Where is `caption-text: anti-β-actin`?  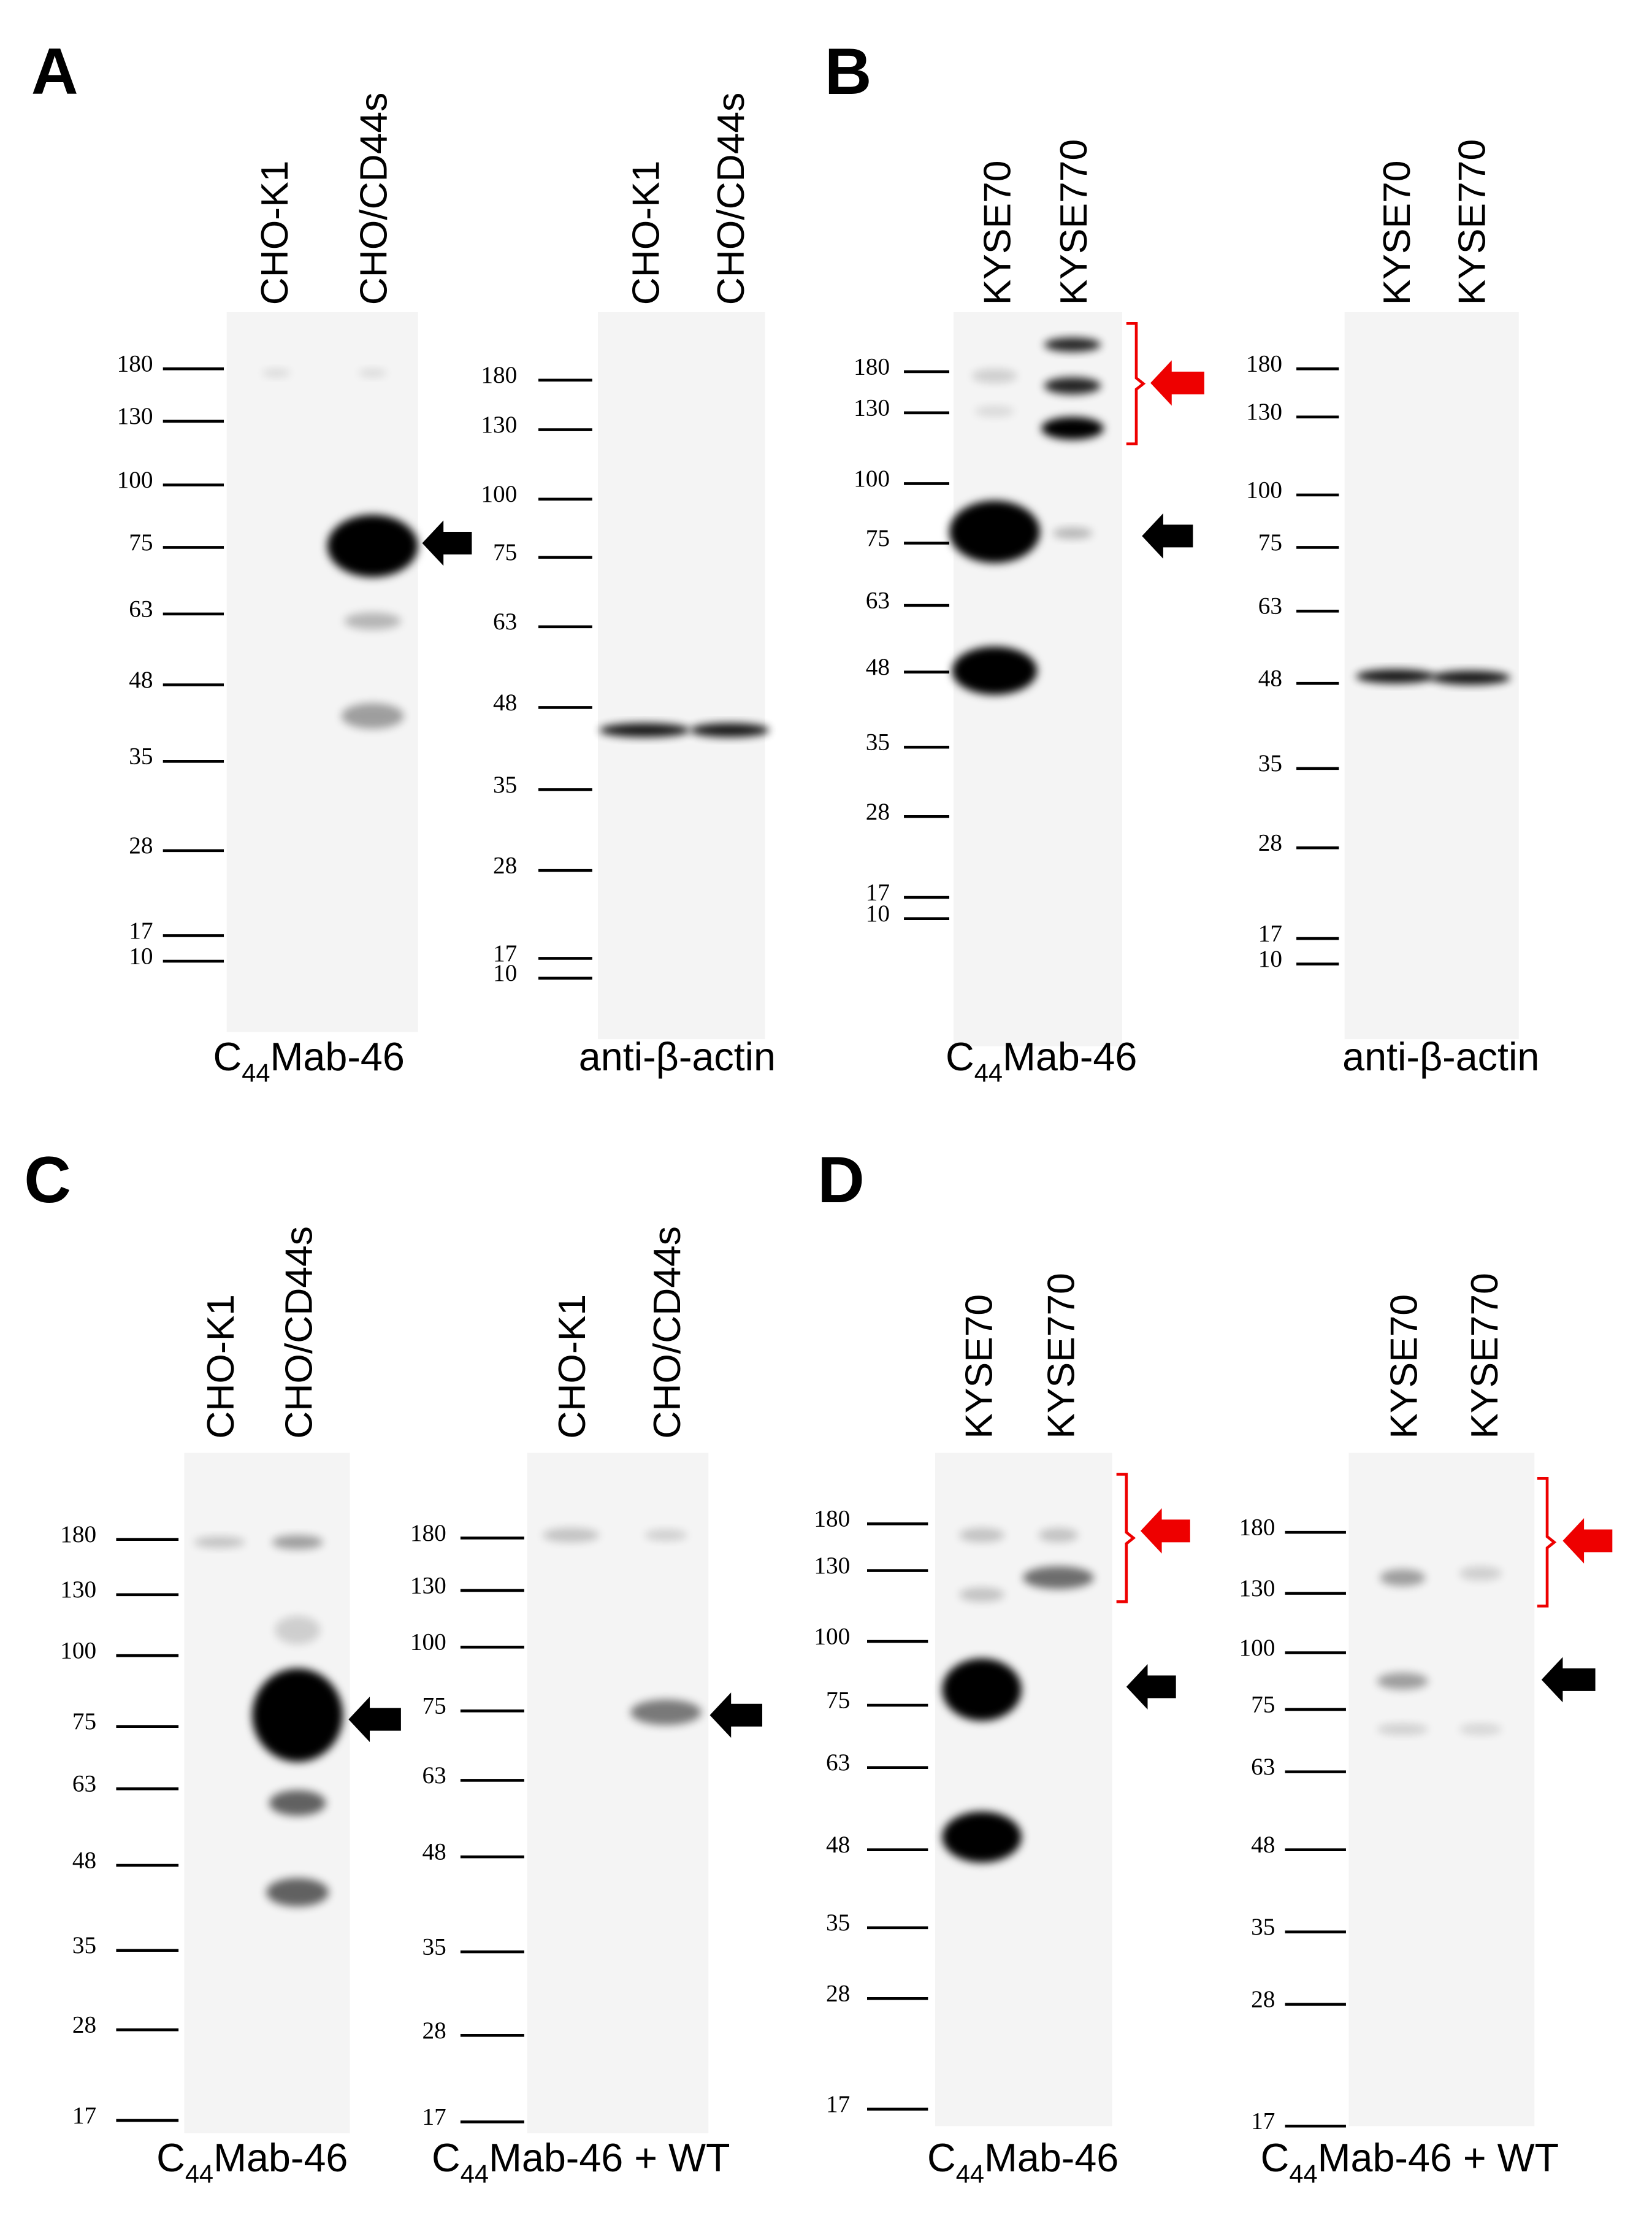 caption-text: anti-β-actin is located at coordinates (677, 1056).